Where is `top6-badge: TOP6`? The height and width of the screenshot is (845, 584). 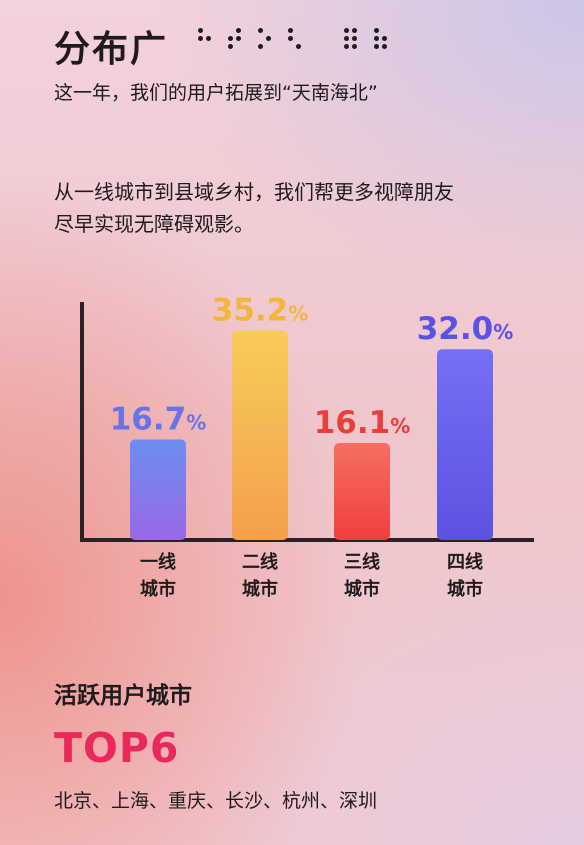 top6-badge: TOP6 is located at coordinates (117, 748).